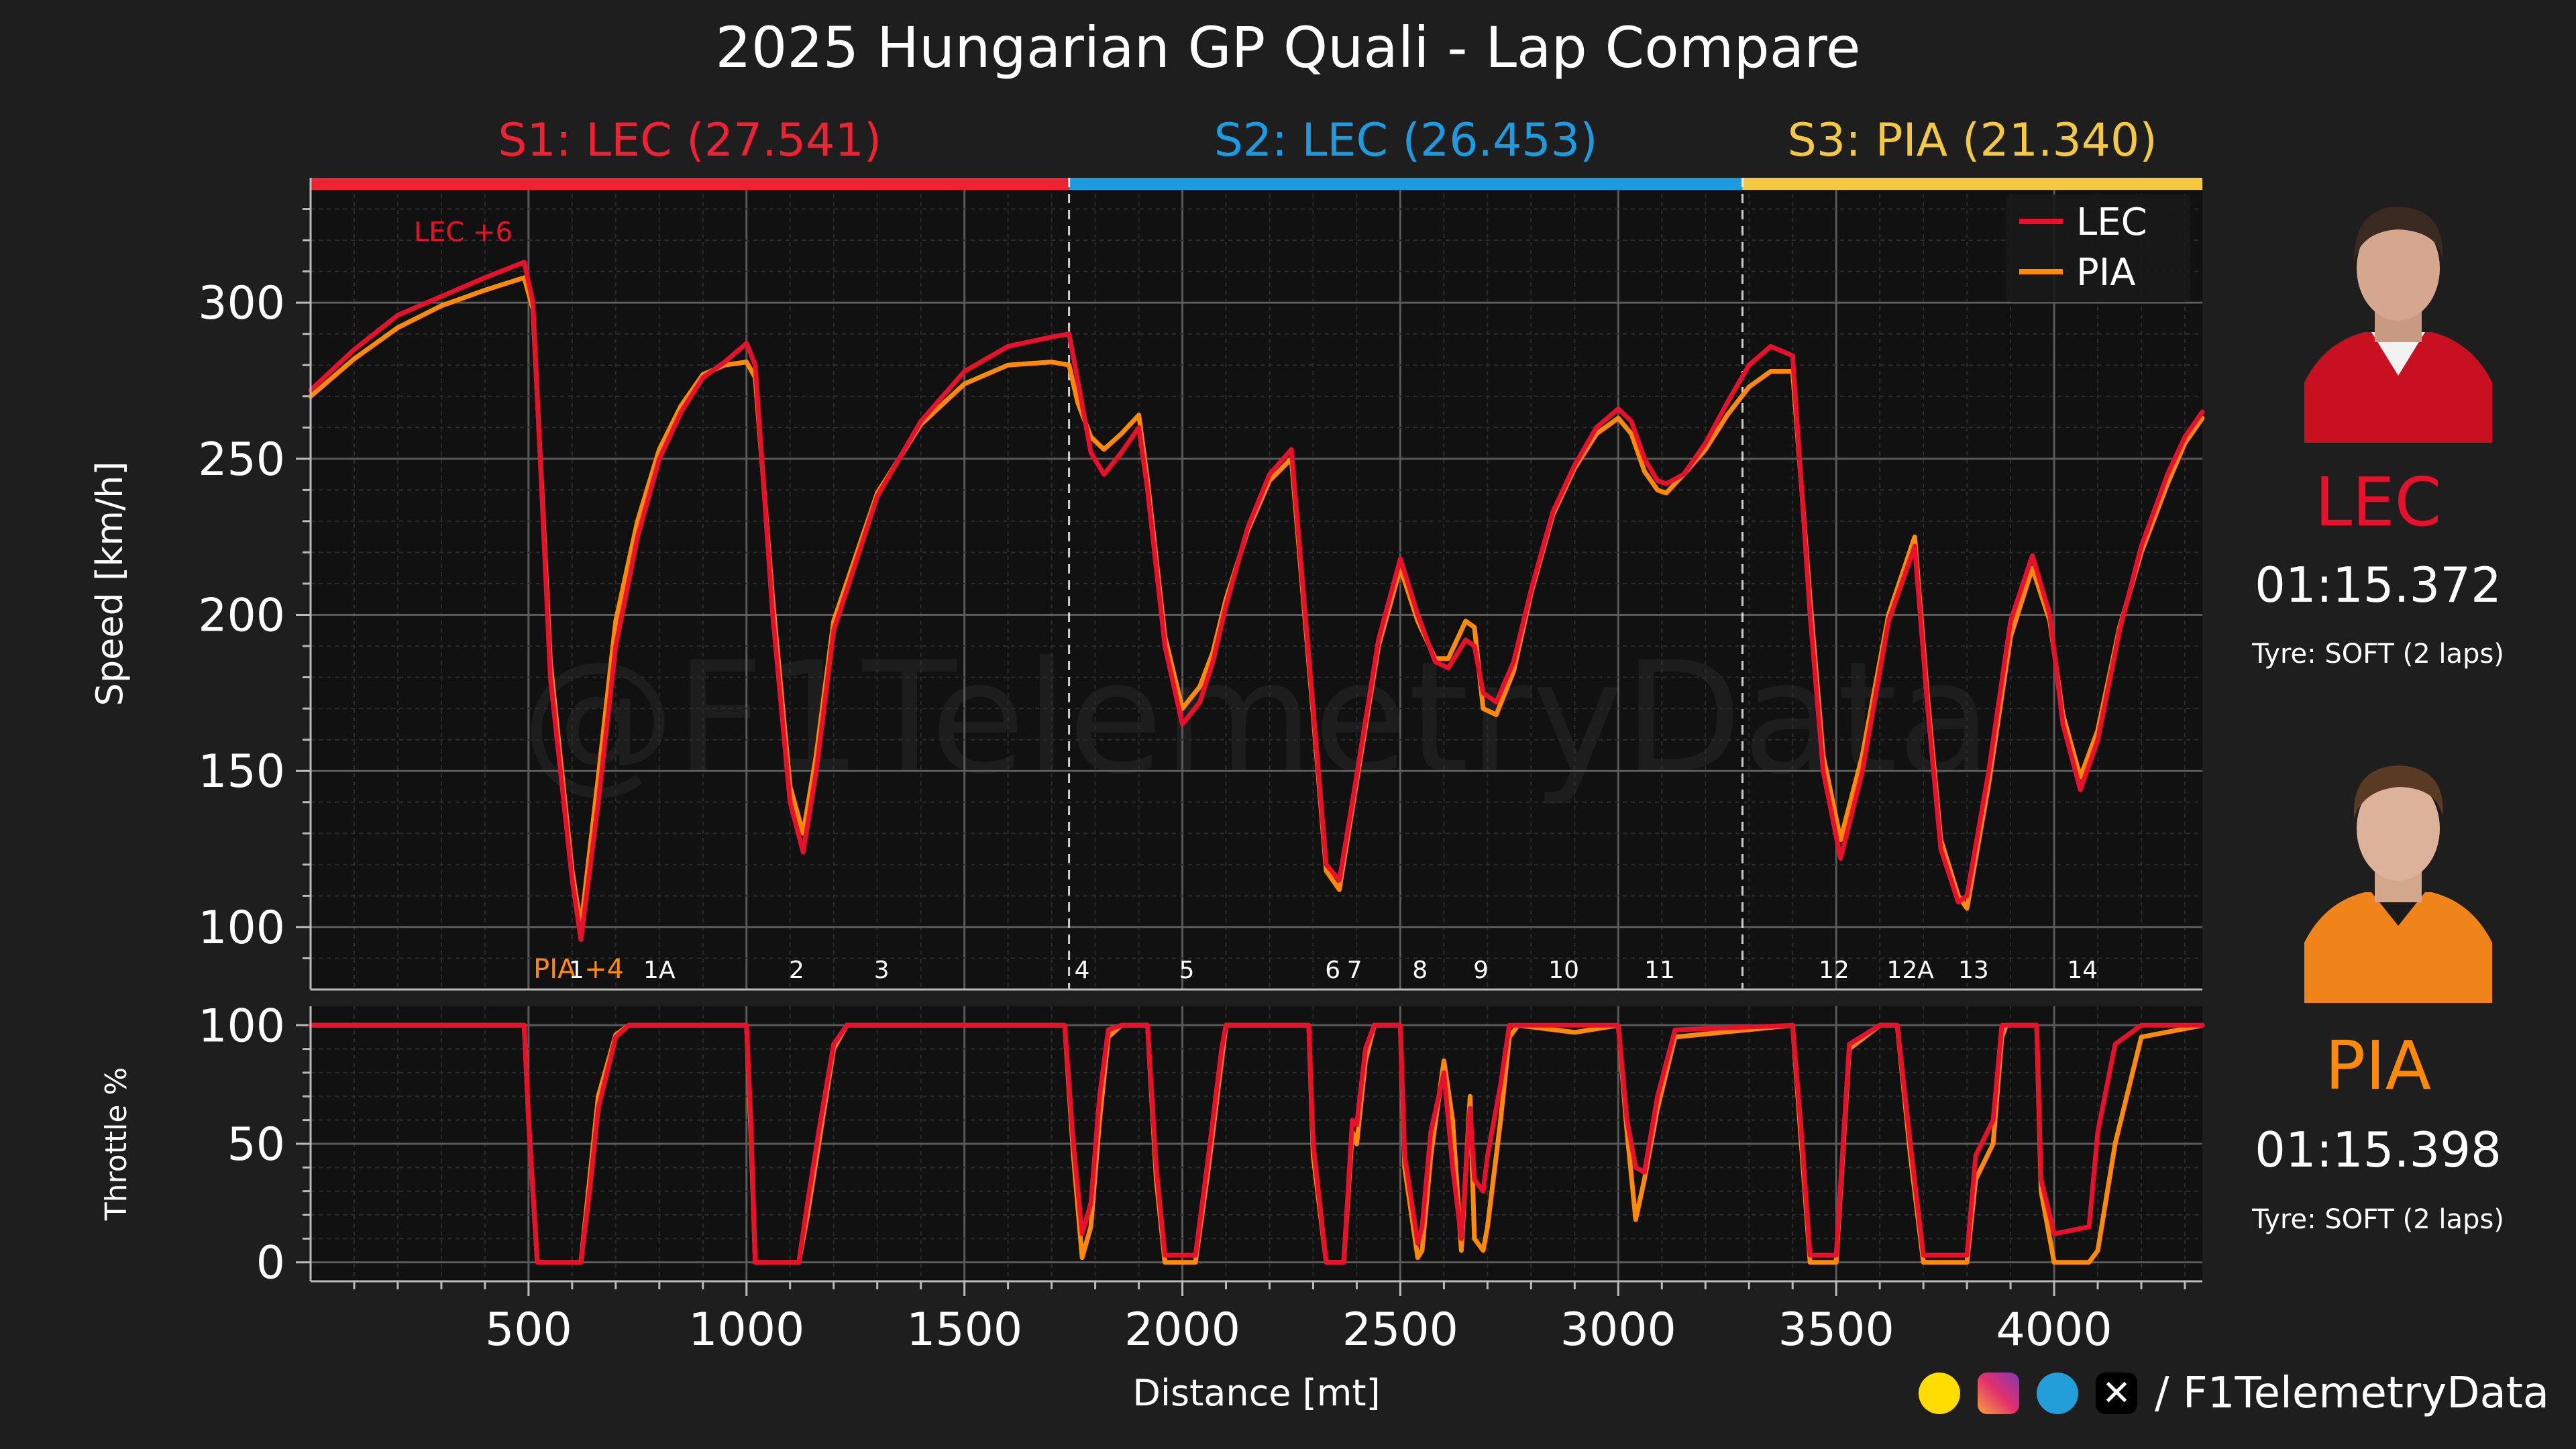 This screenshot has height=1449, width=2576. Describe the element at coordinates (1082, 970) in the screenshot. I see `corner-label: 4` at that location.